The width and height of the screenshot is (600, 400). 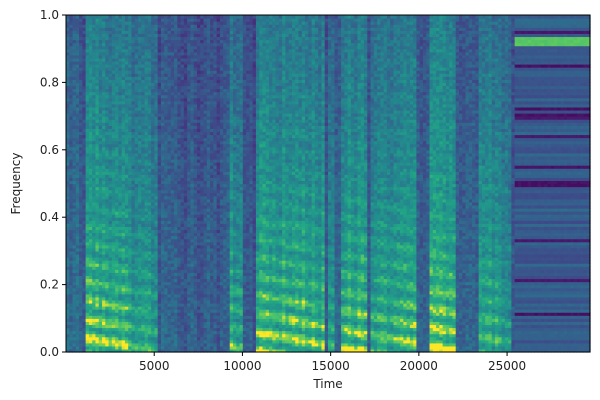 What do you see at coordinates (154, 366) in the screenshot?
I see `x-tick-label: 5000` at bounding box center [154, 366].